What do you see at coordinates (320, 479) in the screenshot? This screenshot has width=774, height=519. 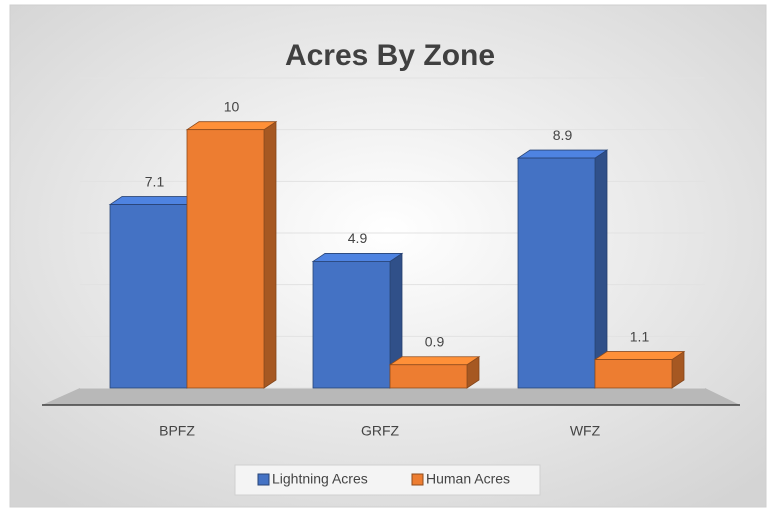 I see `legend-label: Lightning Acres` at bounding box center [320, 479].